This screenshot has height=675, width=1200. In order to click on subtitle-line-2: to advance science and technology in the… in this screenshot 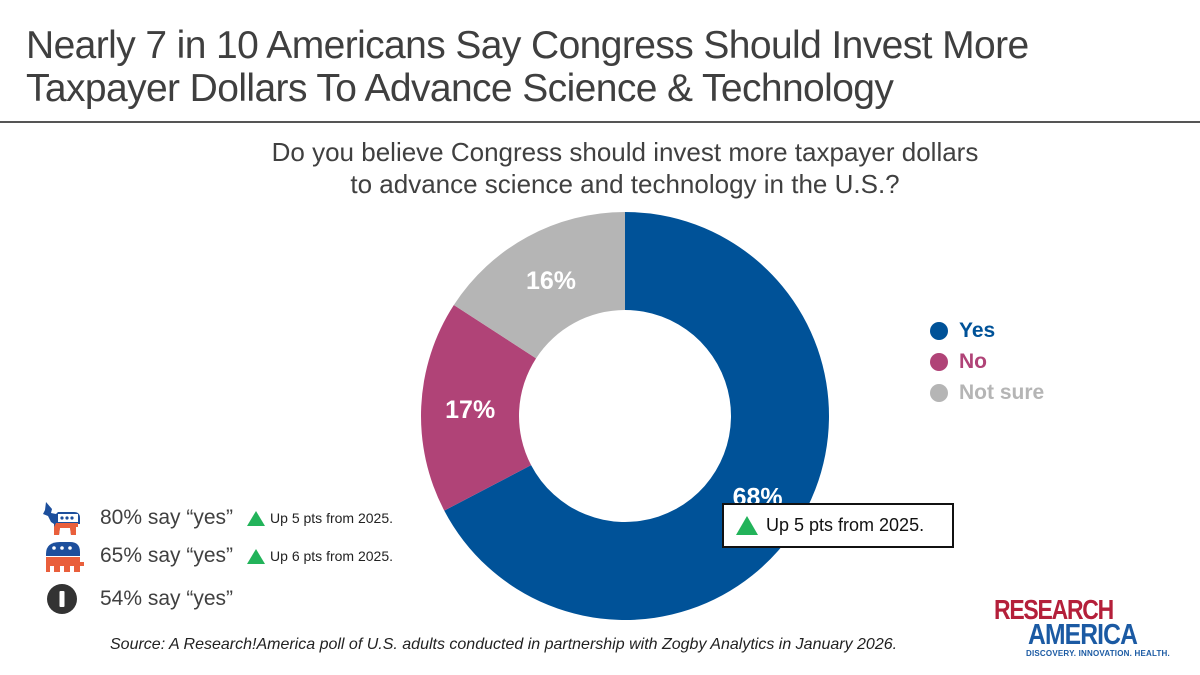, I will do `click(625, 184)`.